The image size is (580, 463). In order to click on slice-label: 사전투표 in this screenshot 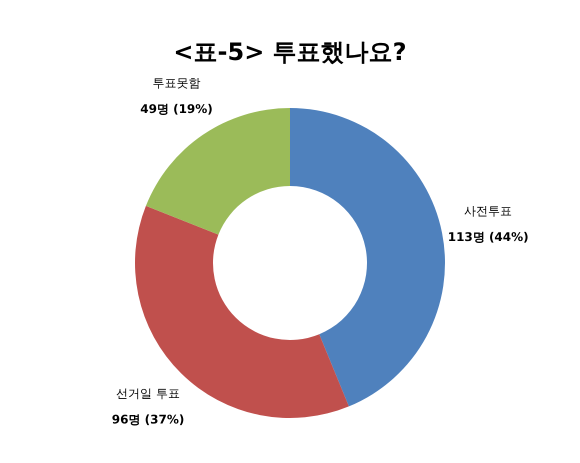, I will do `click(488, 211)`.